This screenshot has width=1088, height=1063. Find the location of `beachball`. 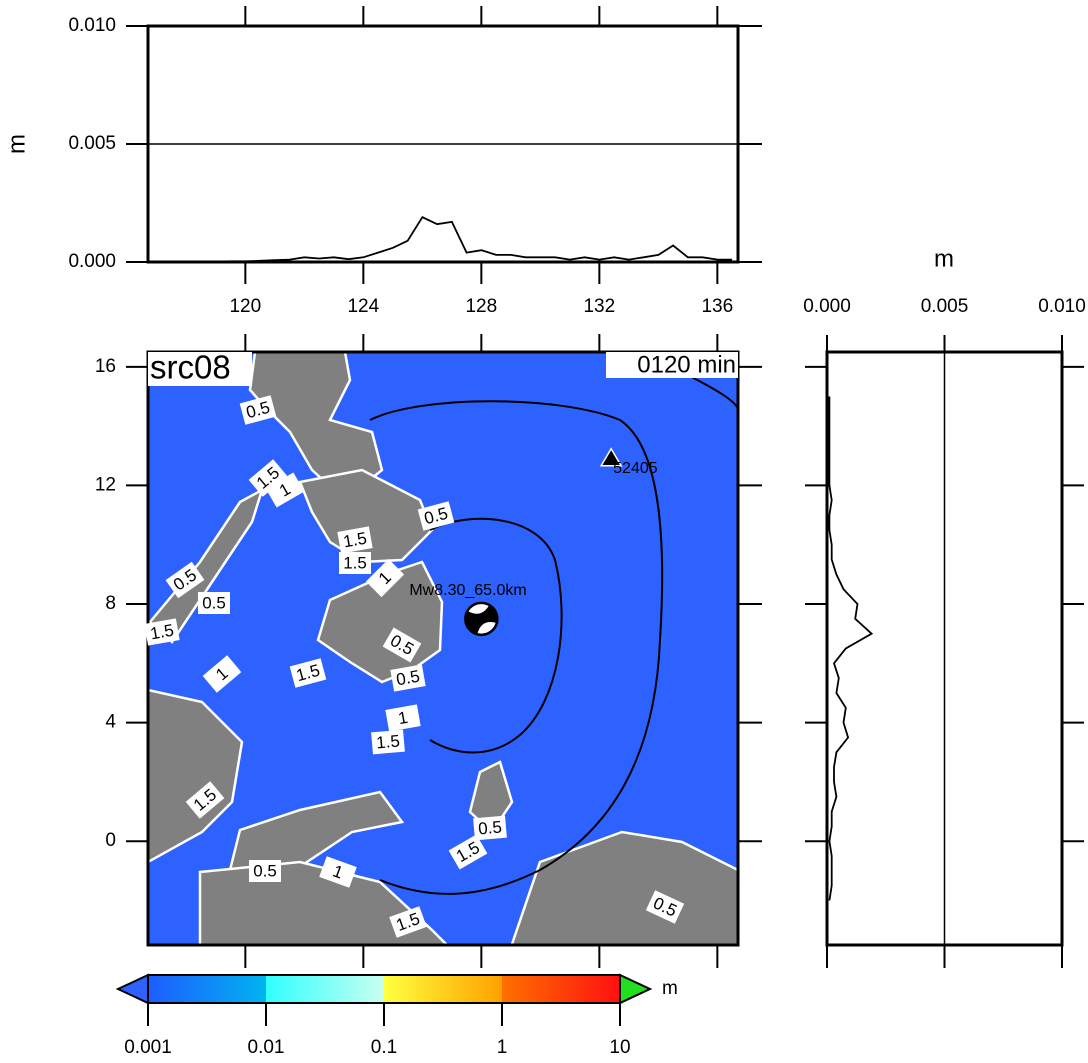

beachball is located at coordinates (481, 619).